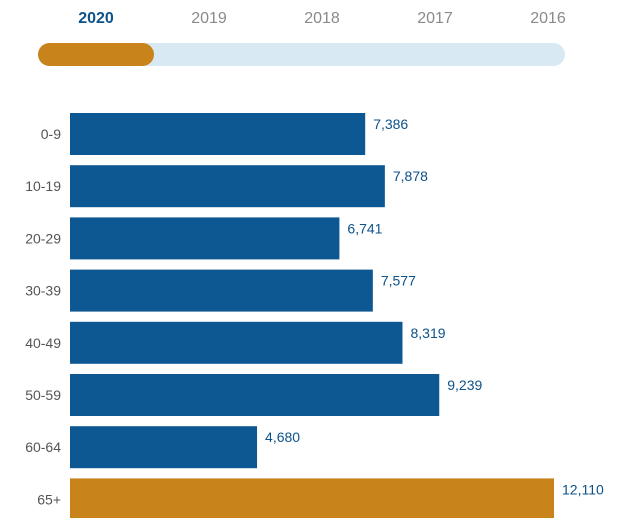 Image resolution: width=629 pixels, height=518 pixels. What do you see at coordinates (548, 18) in the screenshot?
I see `year-tab-2016: 2016` at bounding box center [548, 18].